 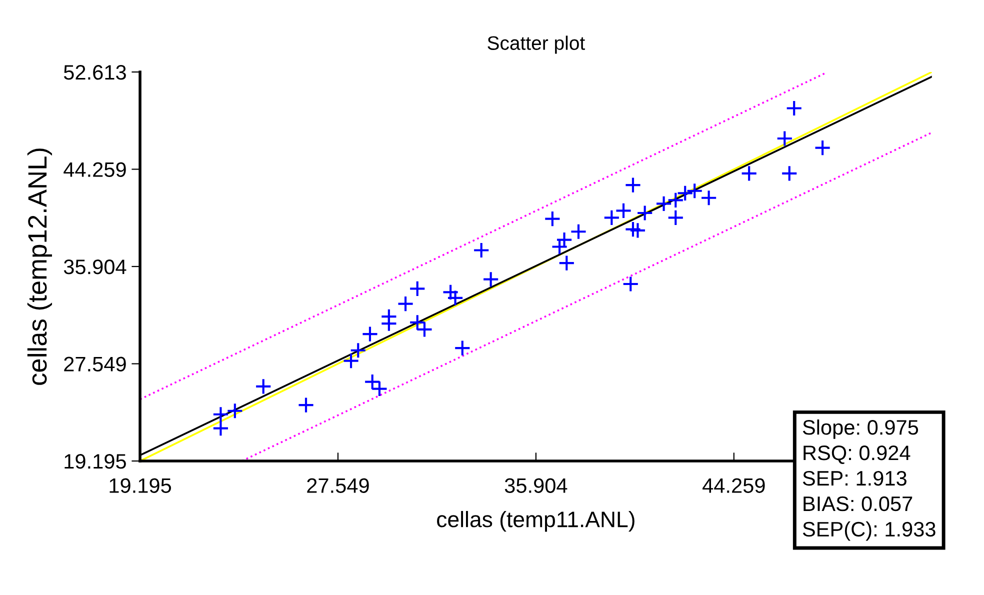 I want to click on y-tick-label: 35.904, so click(x=95, y=267).